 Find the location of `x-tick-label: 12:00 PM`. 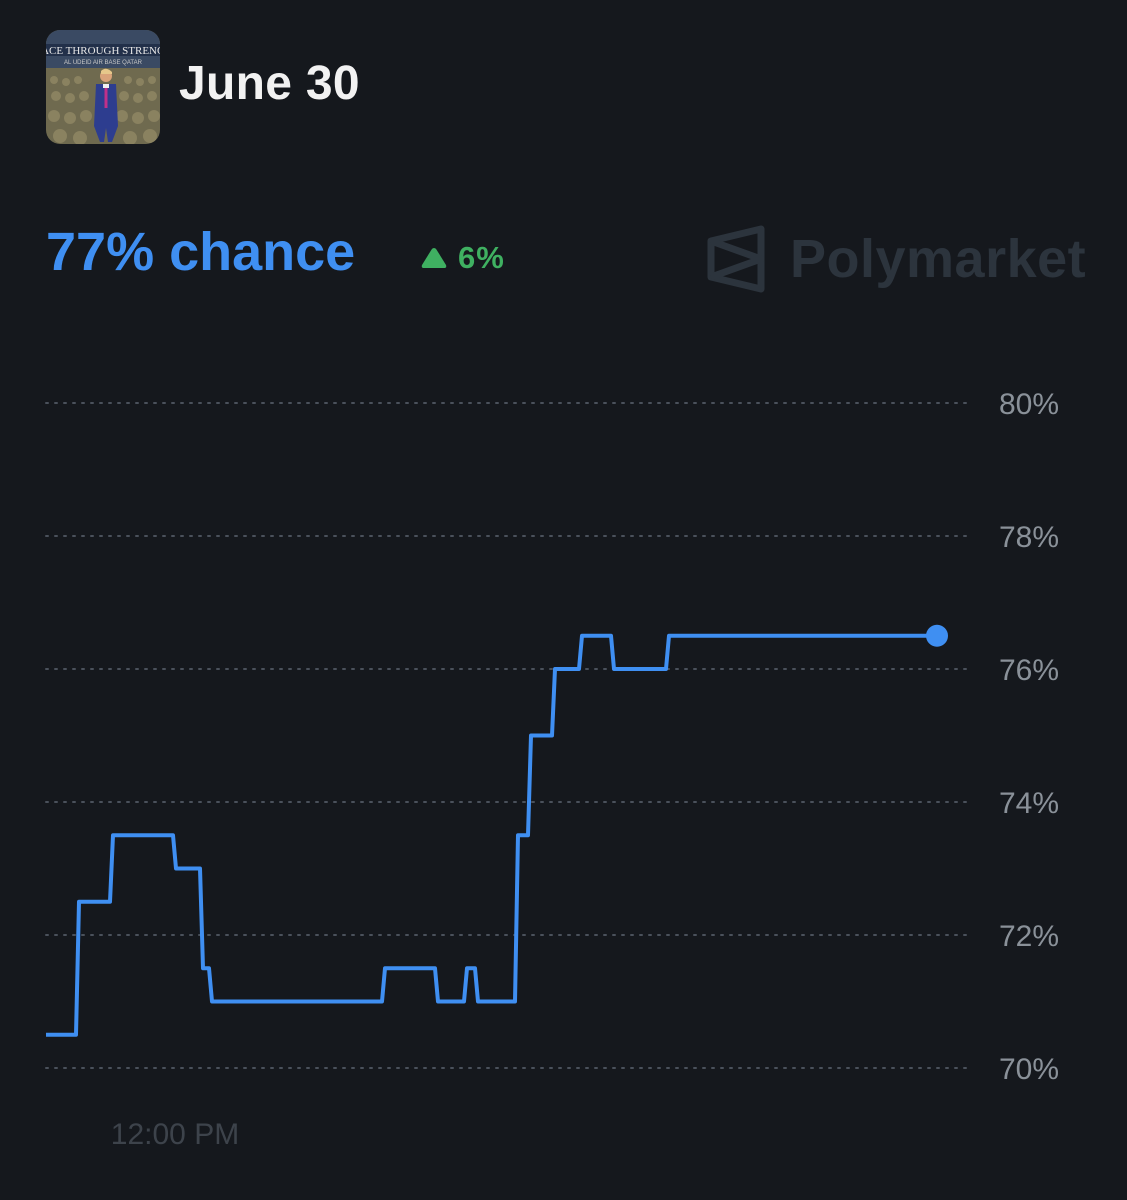

x-tick-label: 12:00 PM is located at coordinates (175, 1134).